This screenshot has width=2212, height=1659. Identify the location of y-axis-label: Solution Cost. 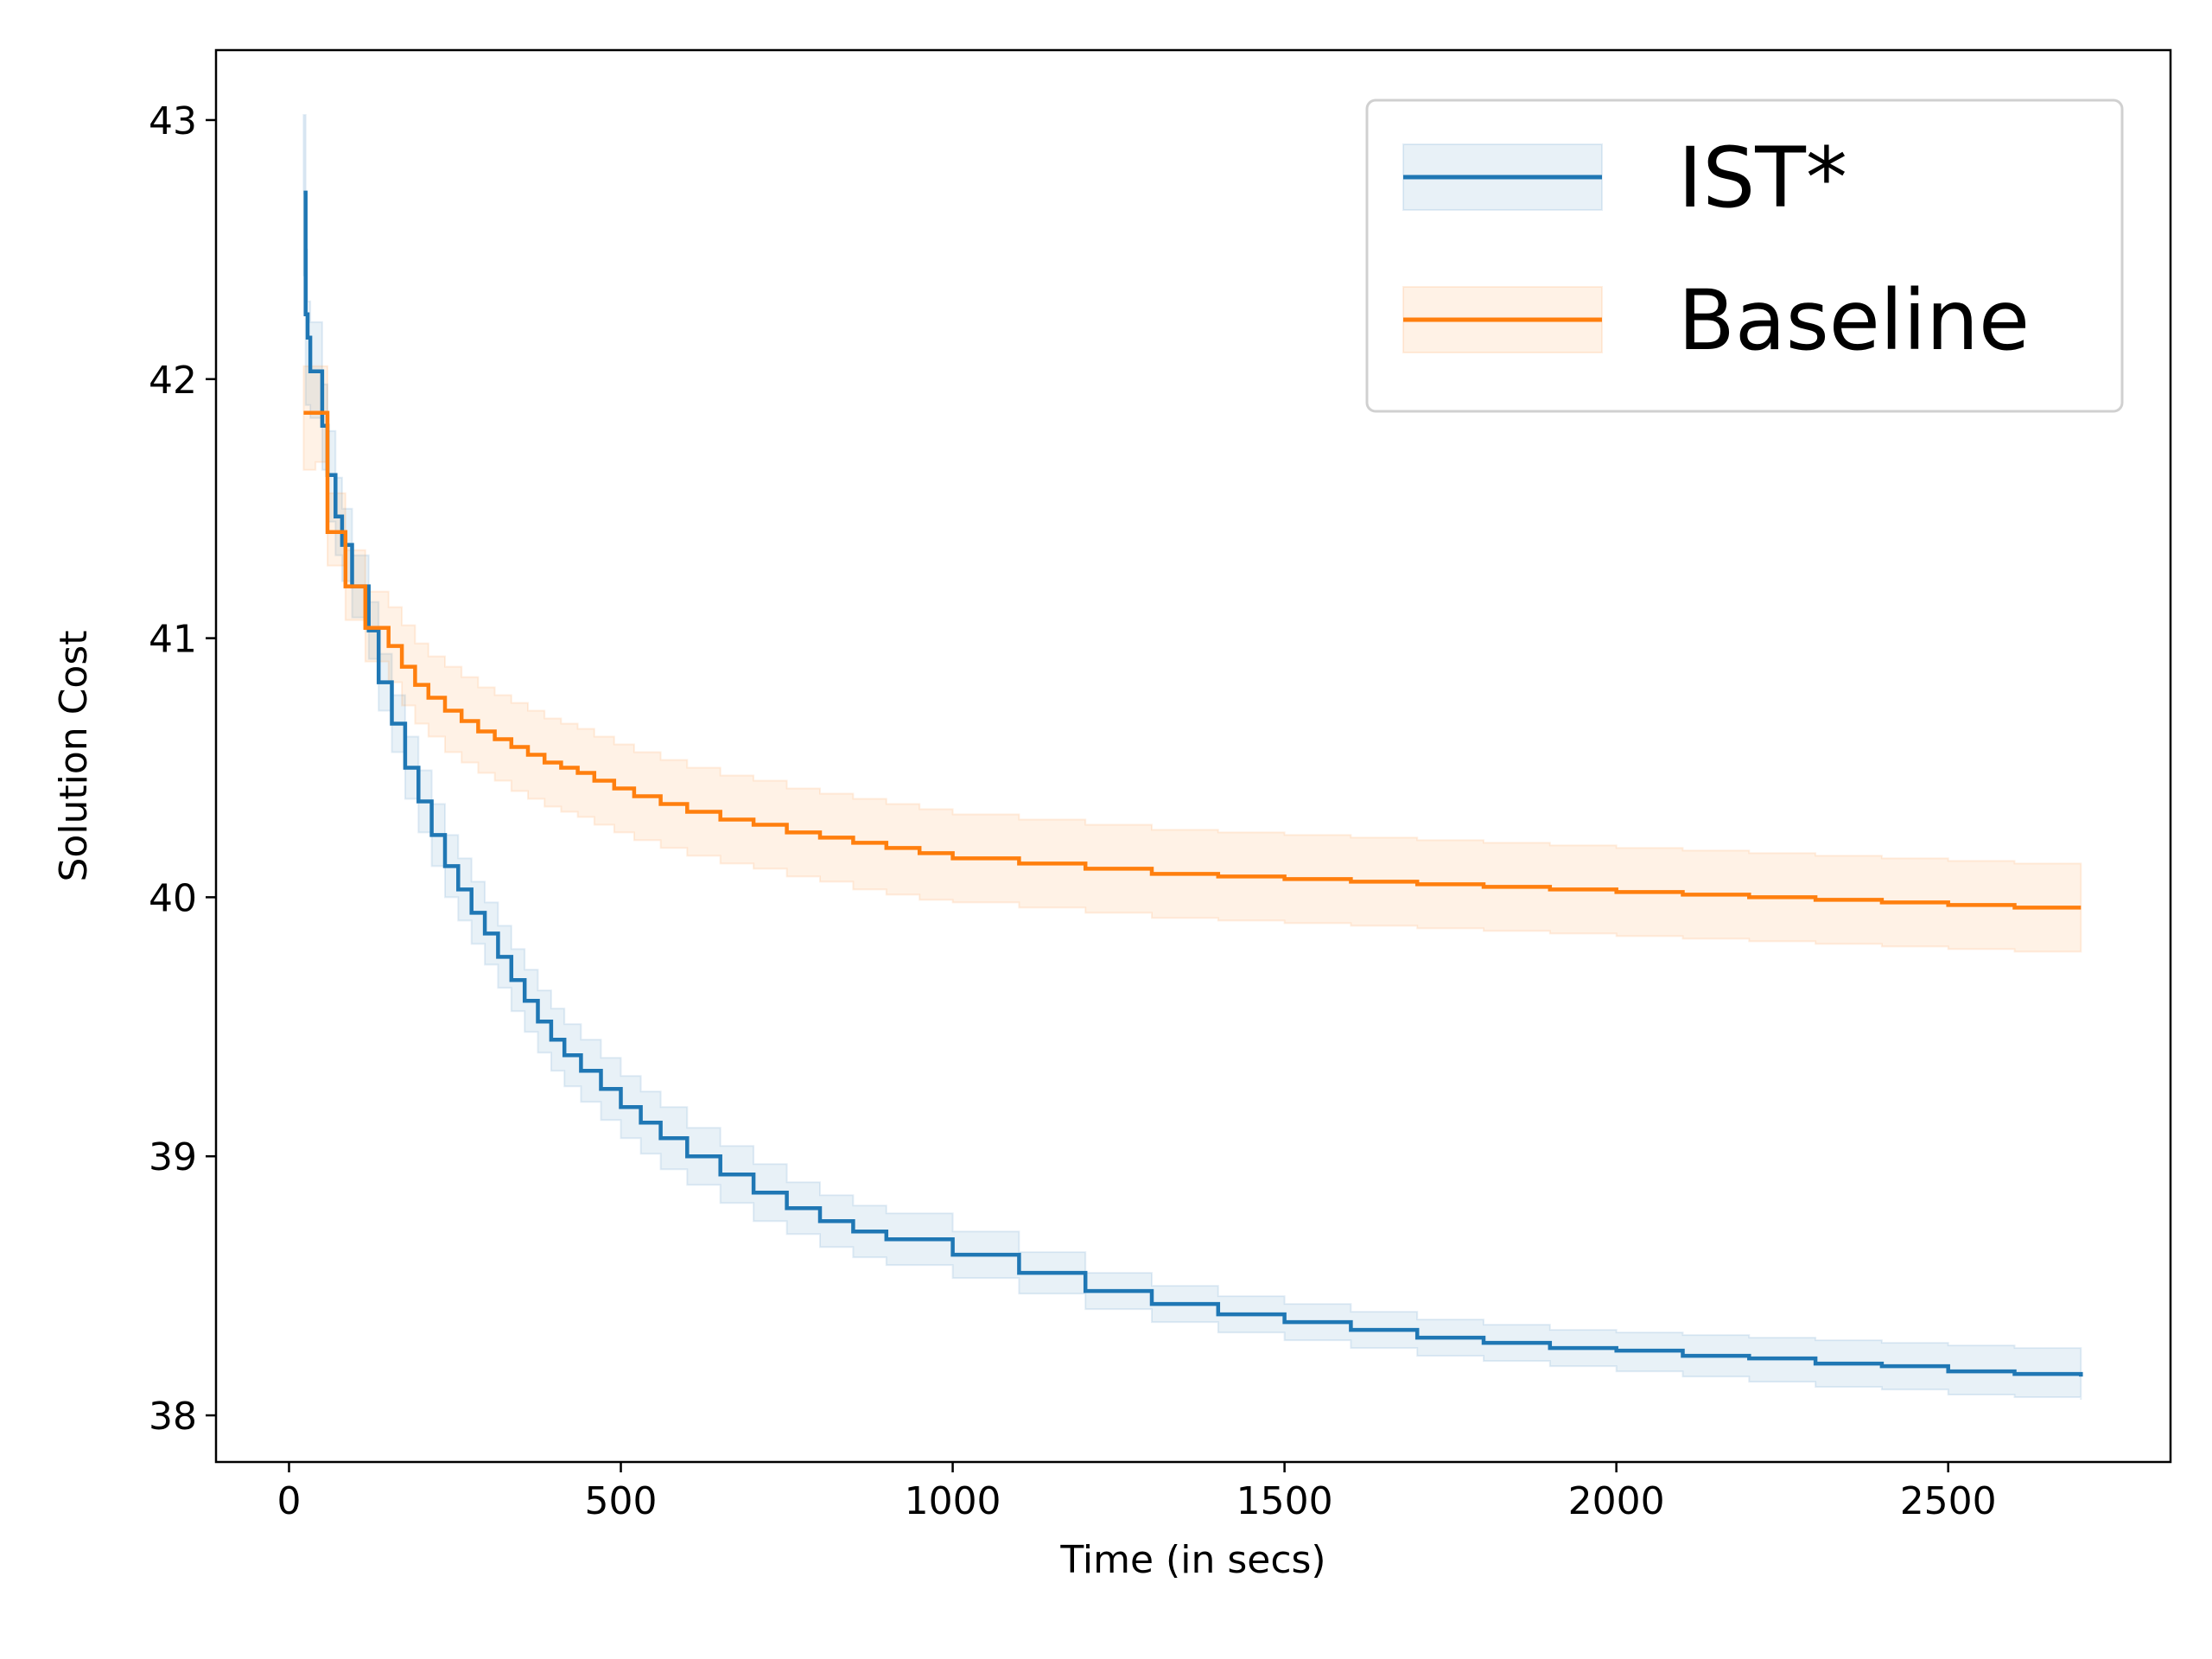
(74, 755).